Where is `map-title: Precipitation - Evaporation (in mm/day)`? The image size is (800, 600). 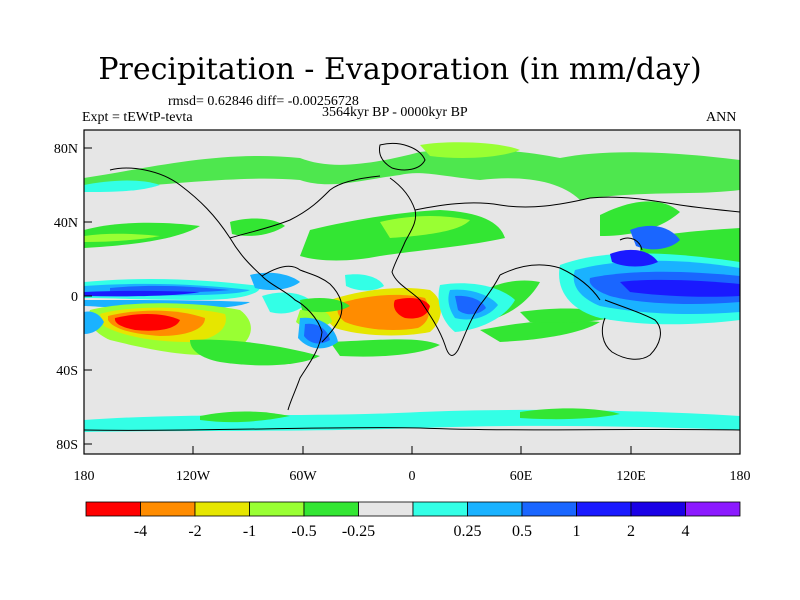 map-title: Precipitation - Evaporation (in mm/day) is located at coordinates (400, 69).